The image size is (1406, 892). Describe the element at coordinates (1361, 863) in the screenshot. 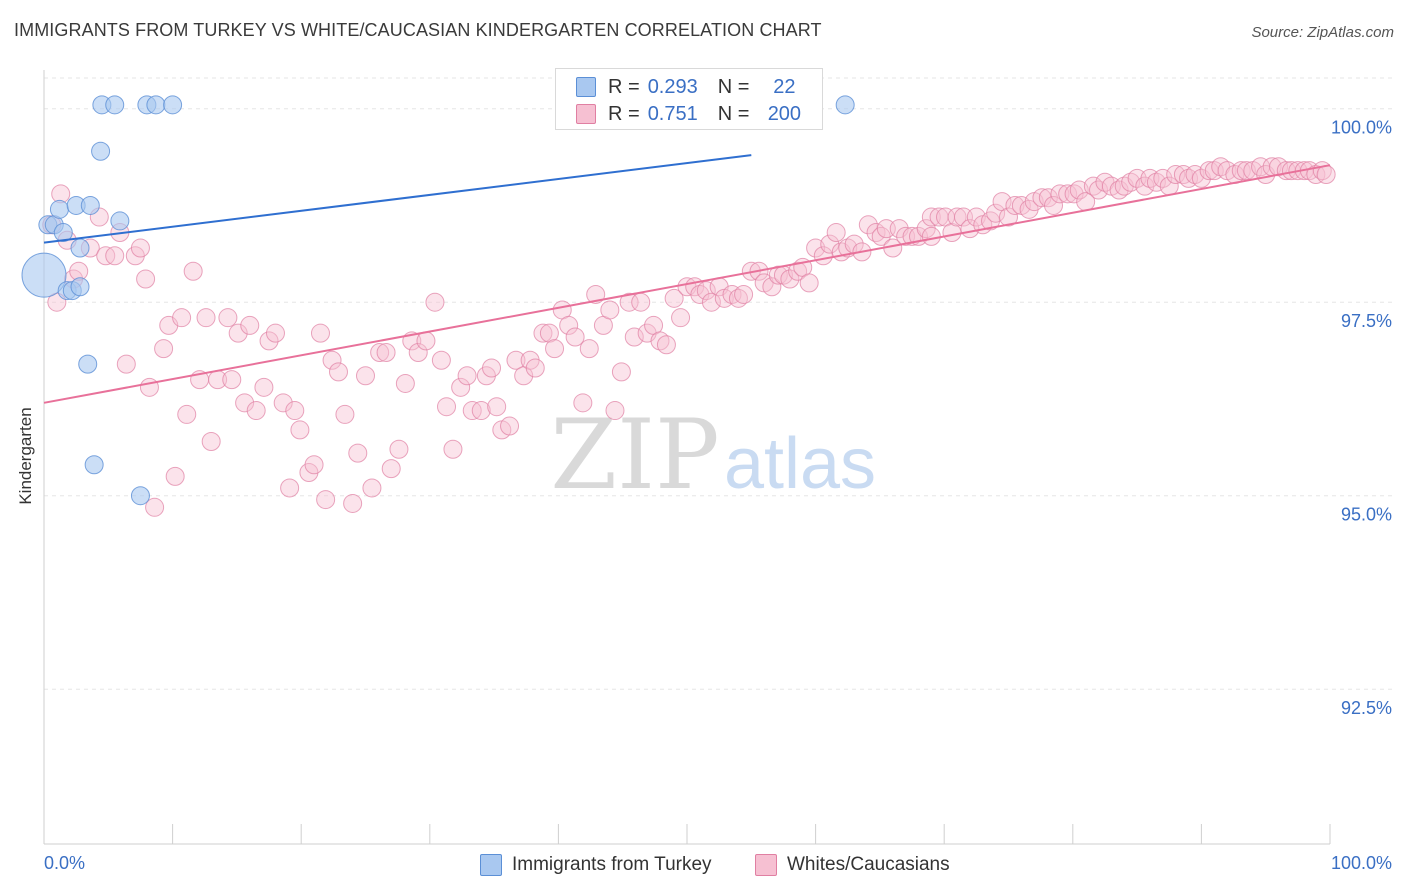

I see `x-tick-label-max: 100.0%` at that location.